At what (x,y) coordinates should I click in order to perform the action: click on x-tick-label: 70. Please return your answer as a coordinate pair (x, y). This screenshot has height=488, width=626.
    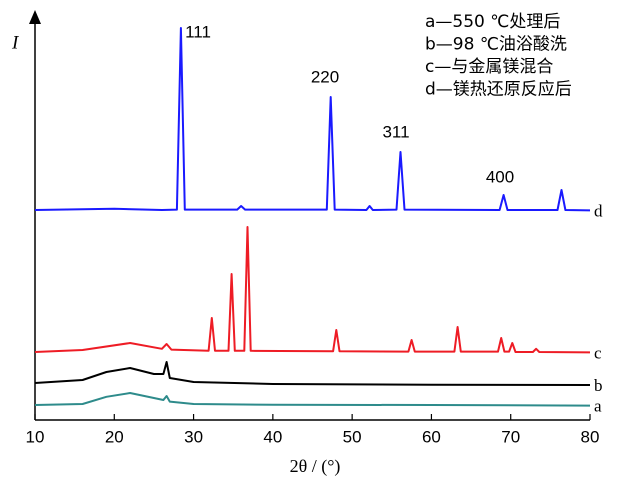
    Looking at the image, I should click on (510, 436).